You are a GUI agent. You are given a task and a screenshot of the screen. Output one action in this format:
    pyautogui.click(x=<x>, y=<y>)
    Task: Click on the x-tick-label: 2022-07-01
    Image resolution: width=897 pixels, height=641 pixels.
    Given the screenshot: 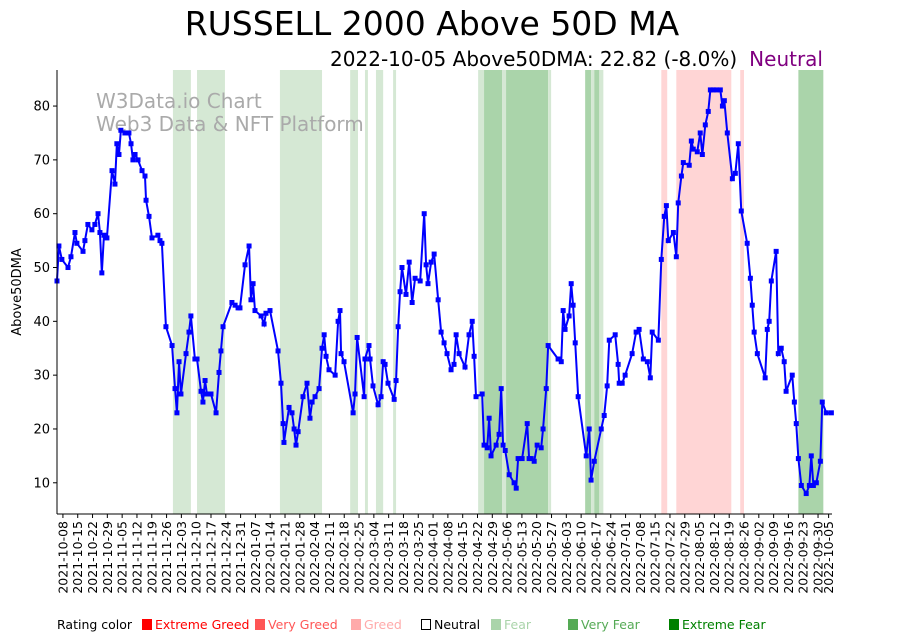 What is the action you would take?
    pyautogui.click(x=625, y=557)
    